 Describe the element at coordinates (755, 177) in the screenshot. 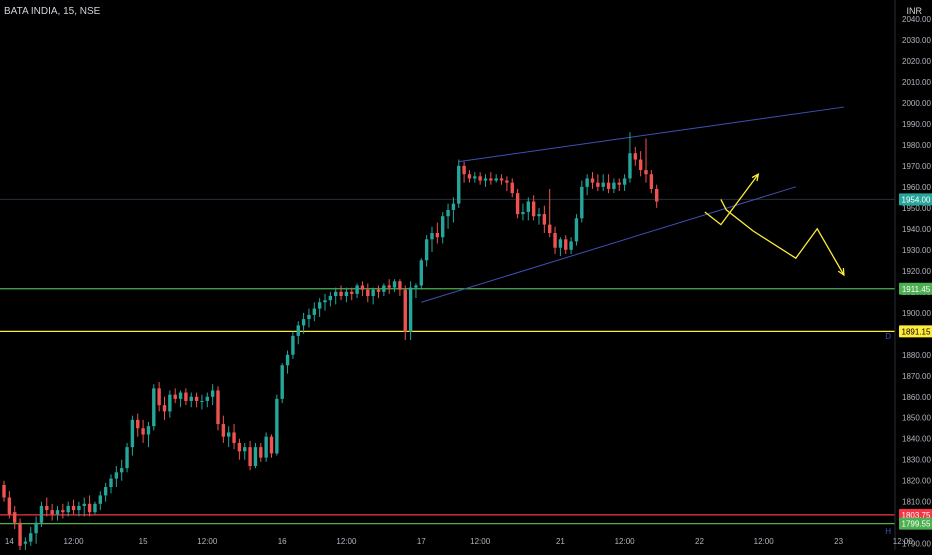

I see `projection-up-arrow-arrowhead` at that location.